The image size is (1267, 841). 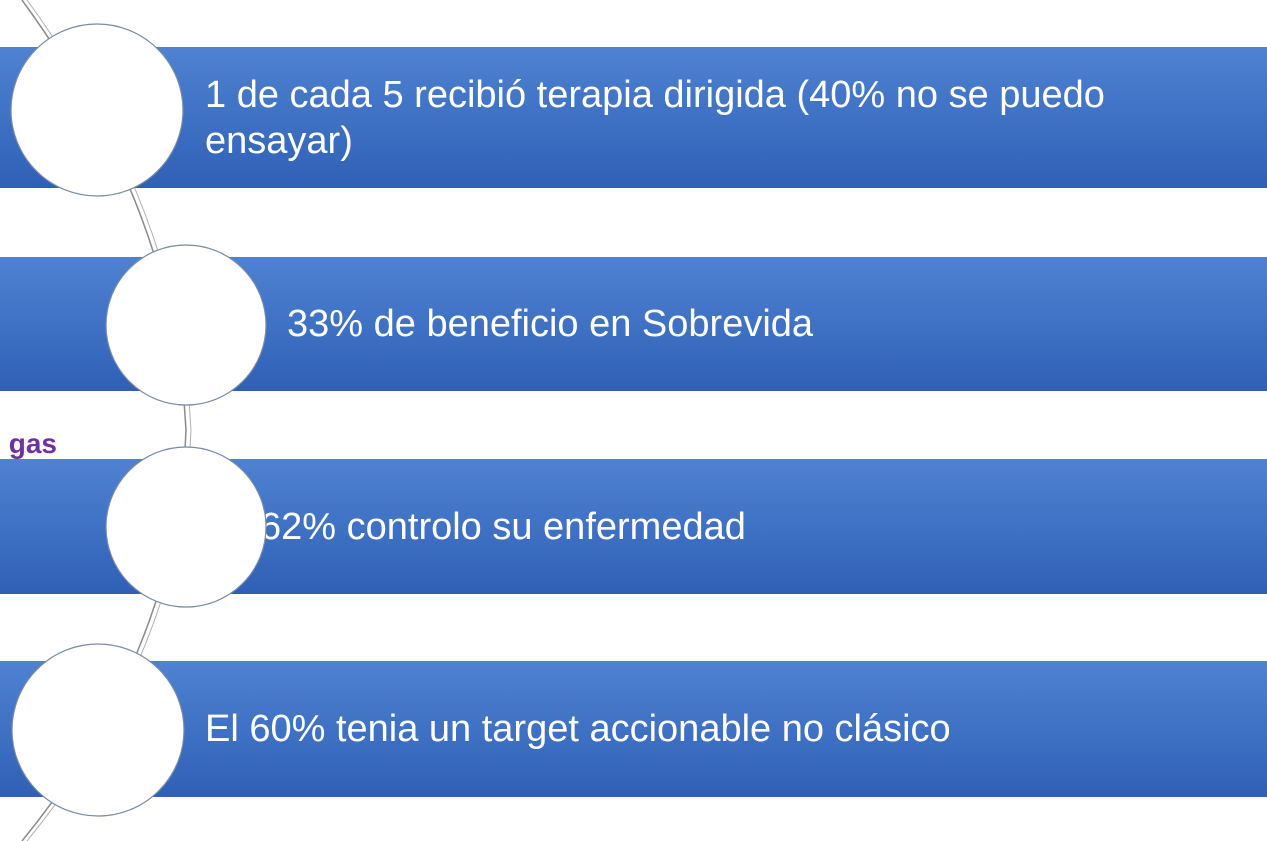 What do you see at coordinates (503, 526) in the screenshot?
I see `item-text: 62% controlo su enfermedad` at bounding box center [503, 526].